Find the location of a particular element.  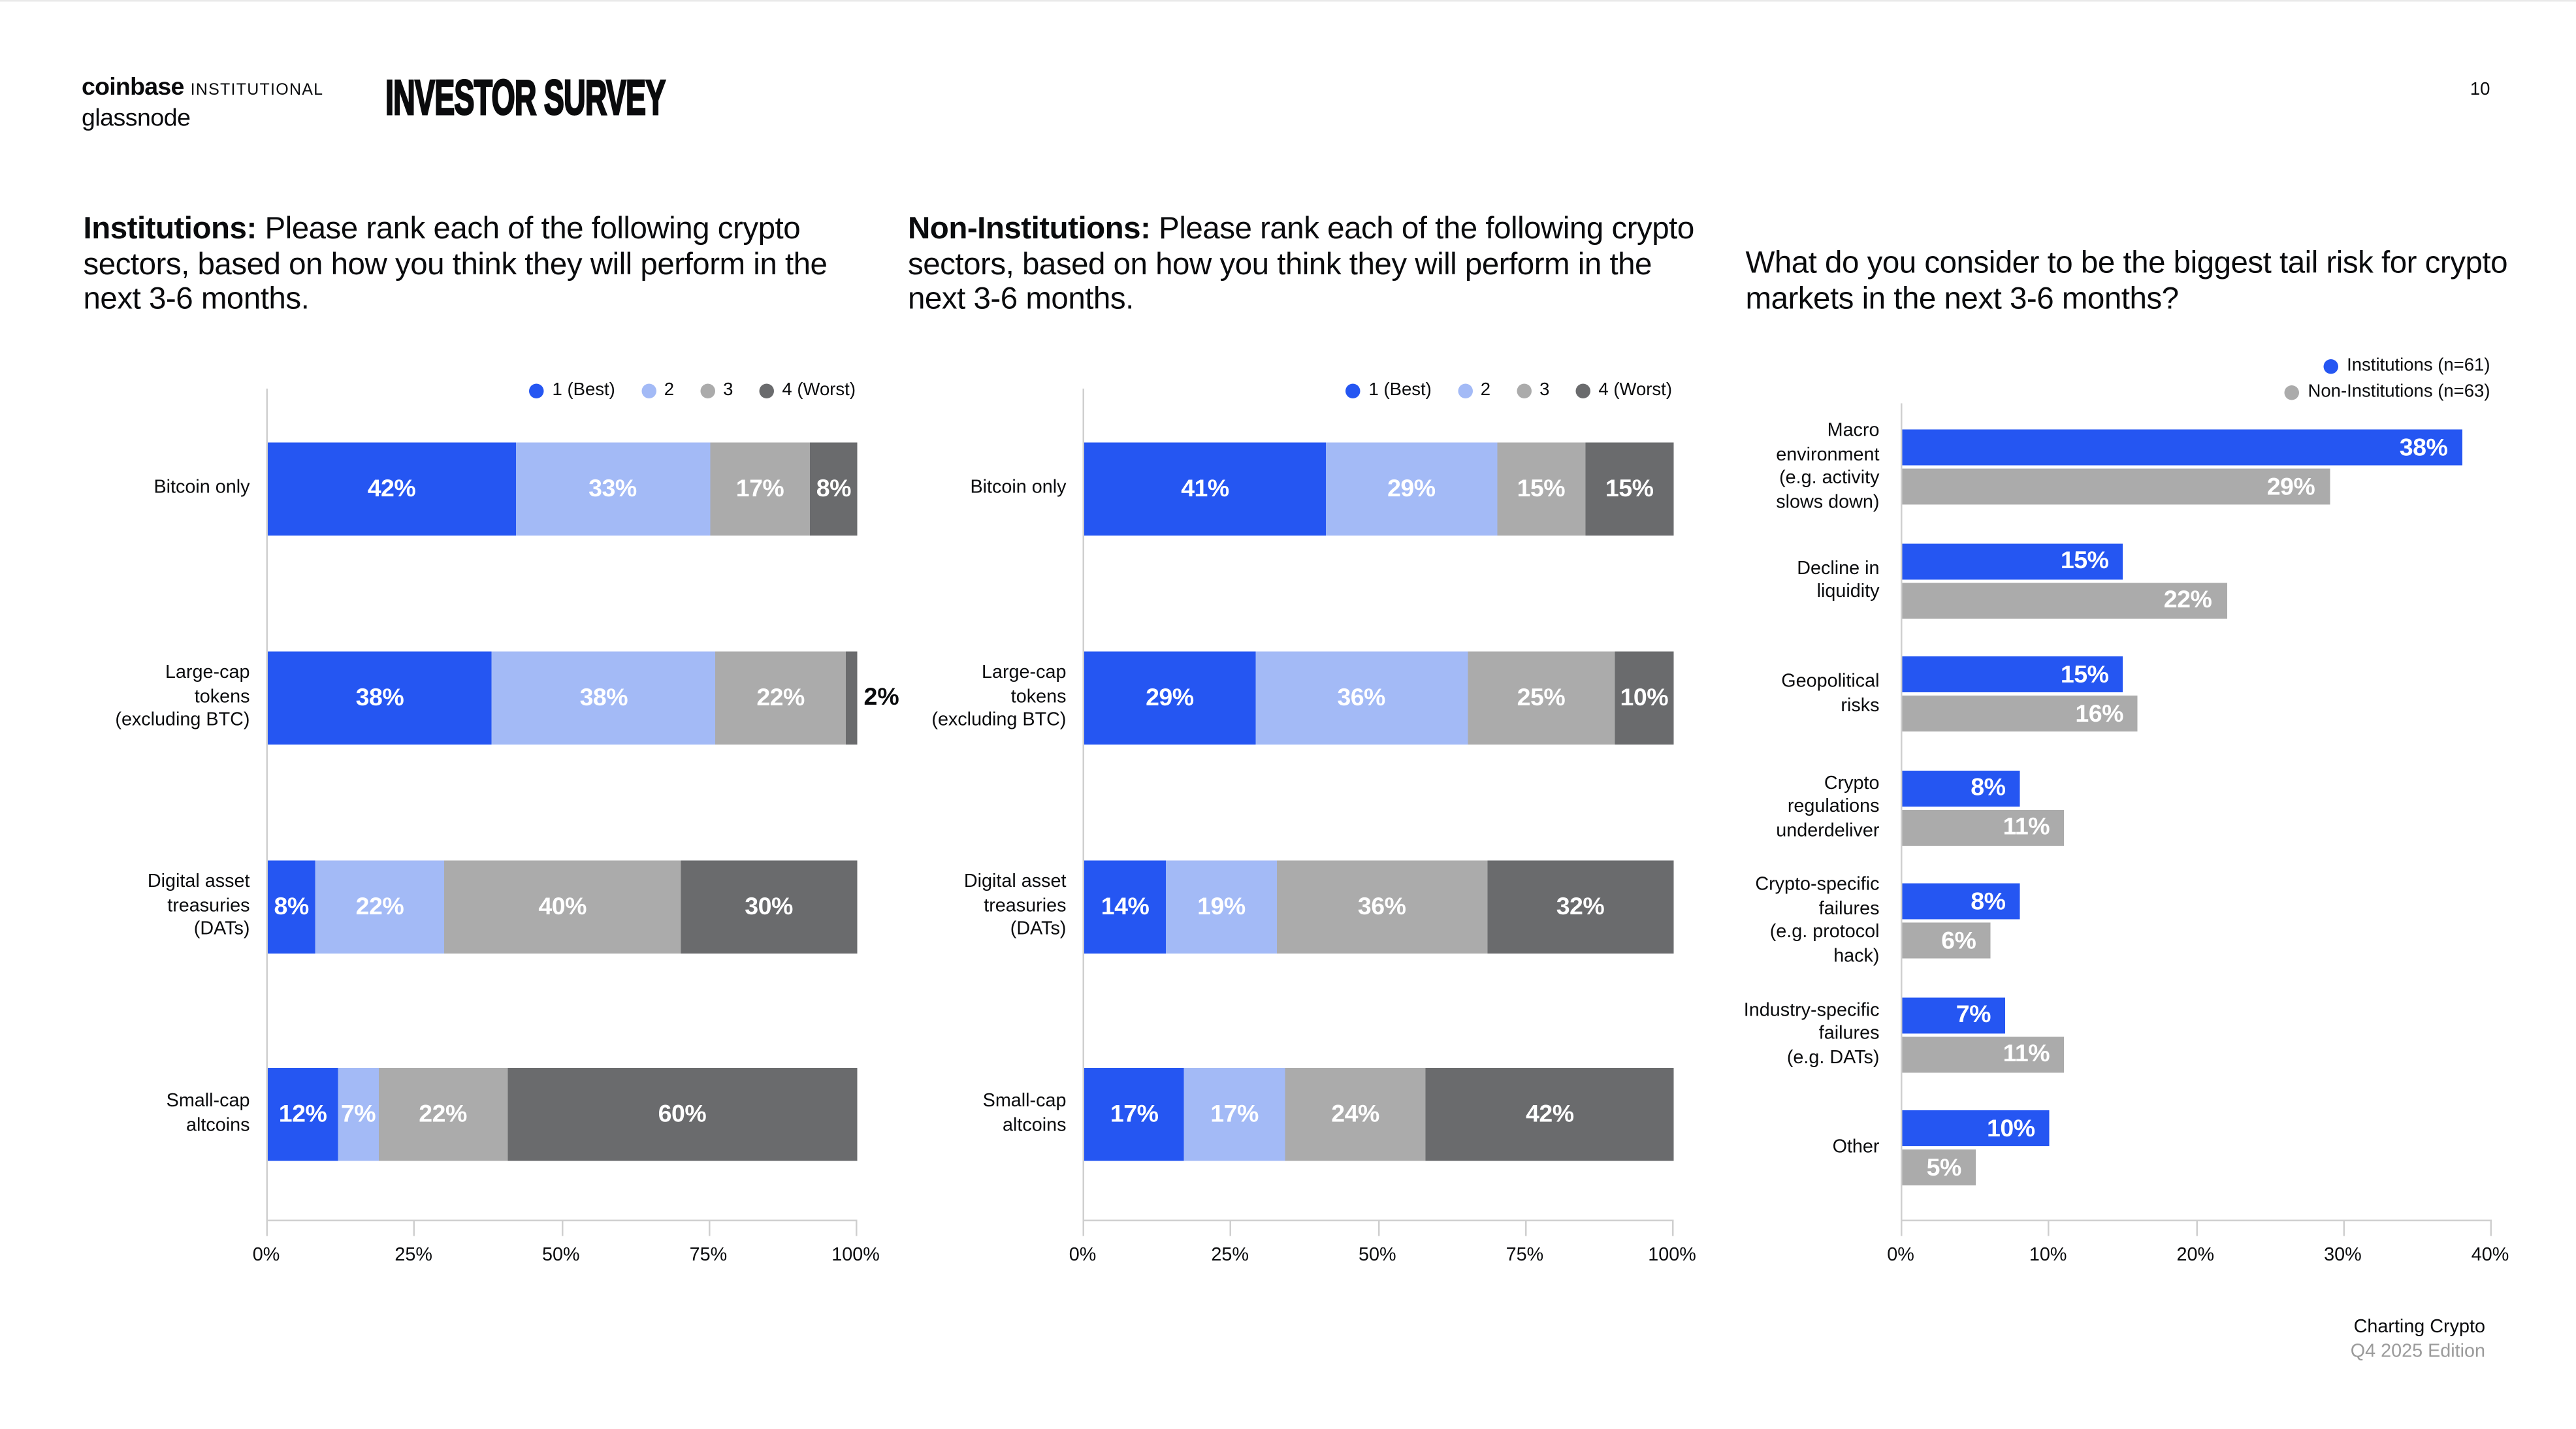

footer-title: Charting Crypto is located at coordinates (2419, 1327).